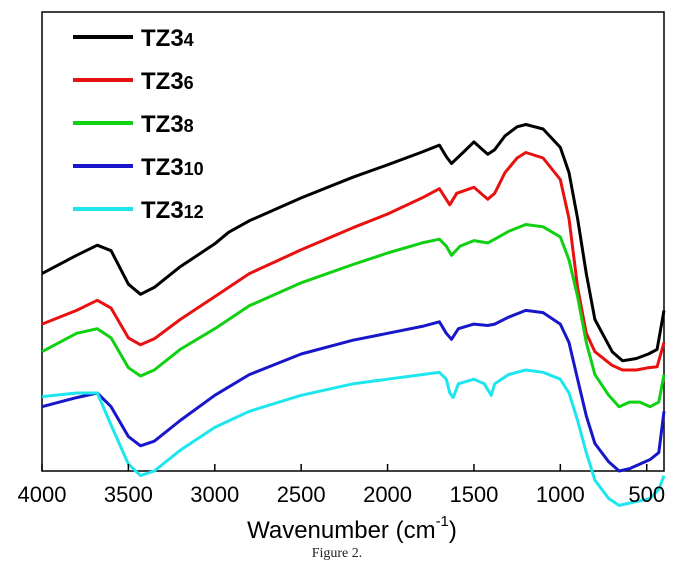 This screenshot has width=674, height=562. I want to click on x-axis-ticks: 4000 3500 3000 2500 2000 1500 1000 500, so click(341, 485).